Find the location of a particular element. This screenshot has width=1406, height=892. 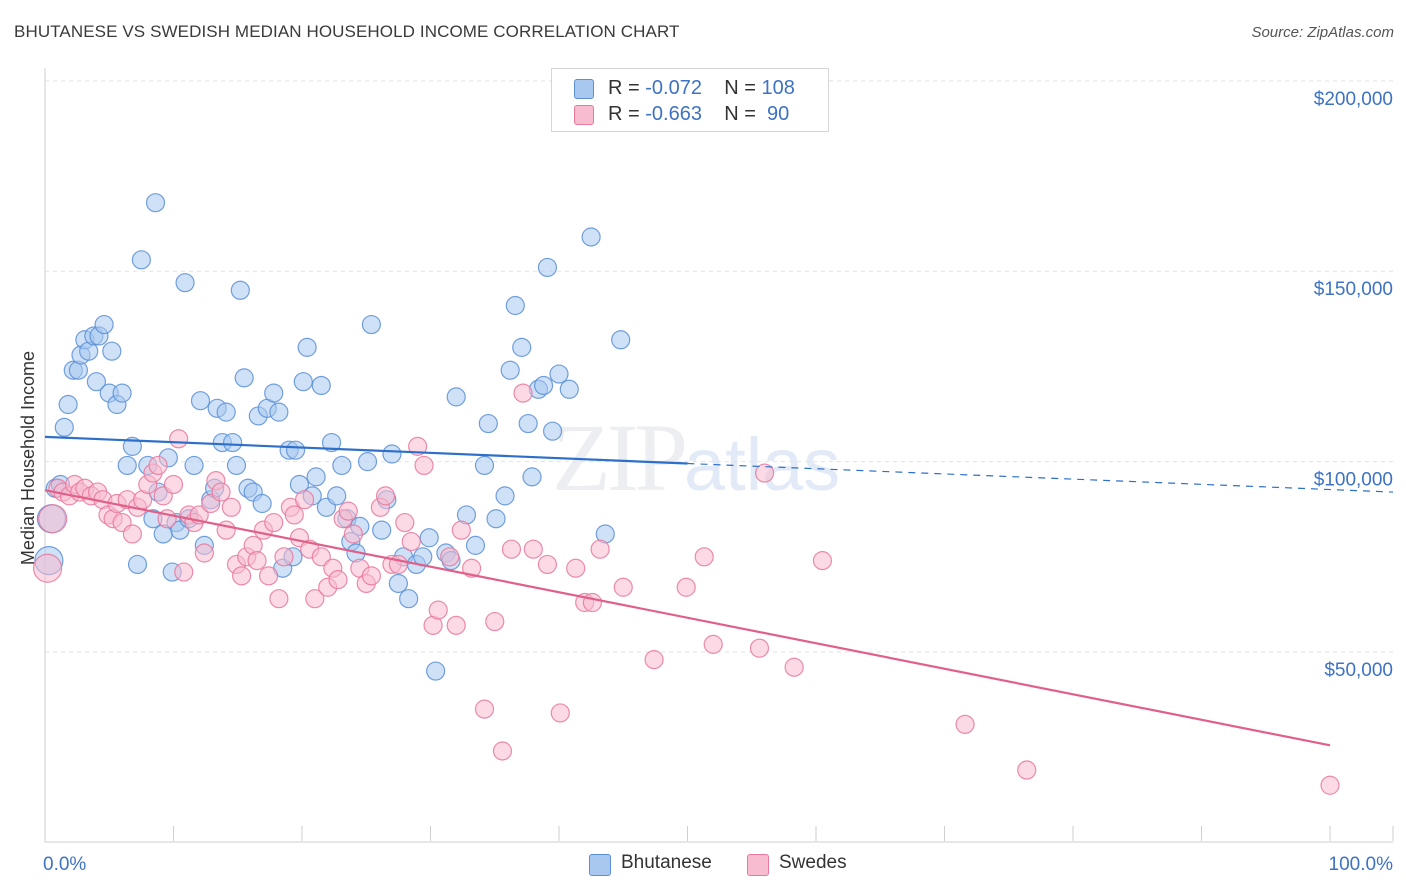

legend-label: Bhutanese is located at coordinates (666, 862).